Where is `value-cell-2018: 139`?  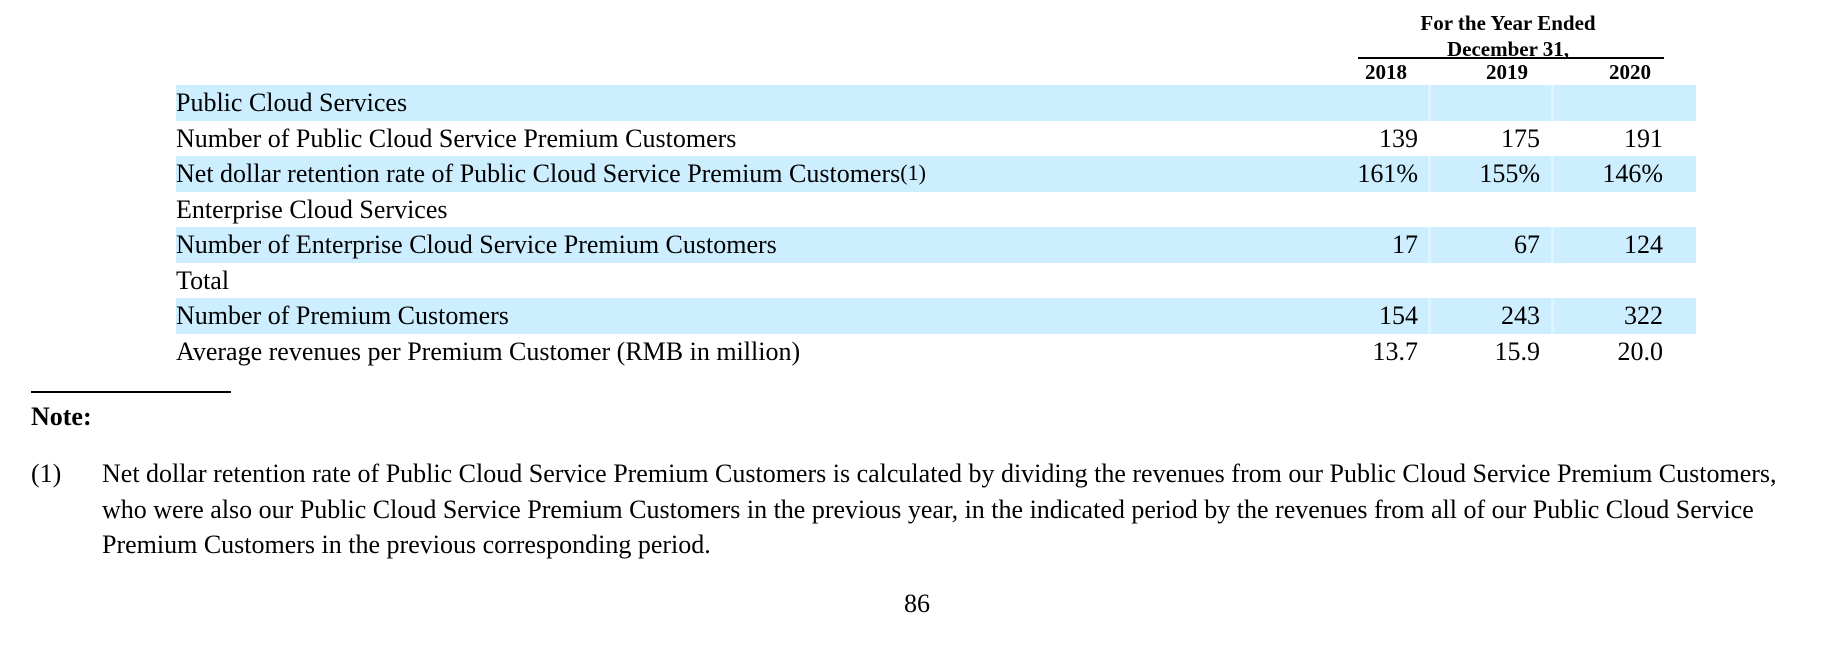 value-cell-2018: 139 is located at coordinates (1398, 138).